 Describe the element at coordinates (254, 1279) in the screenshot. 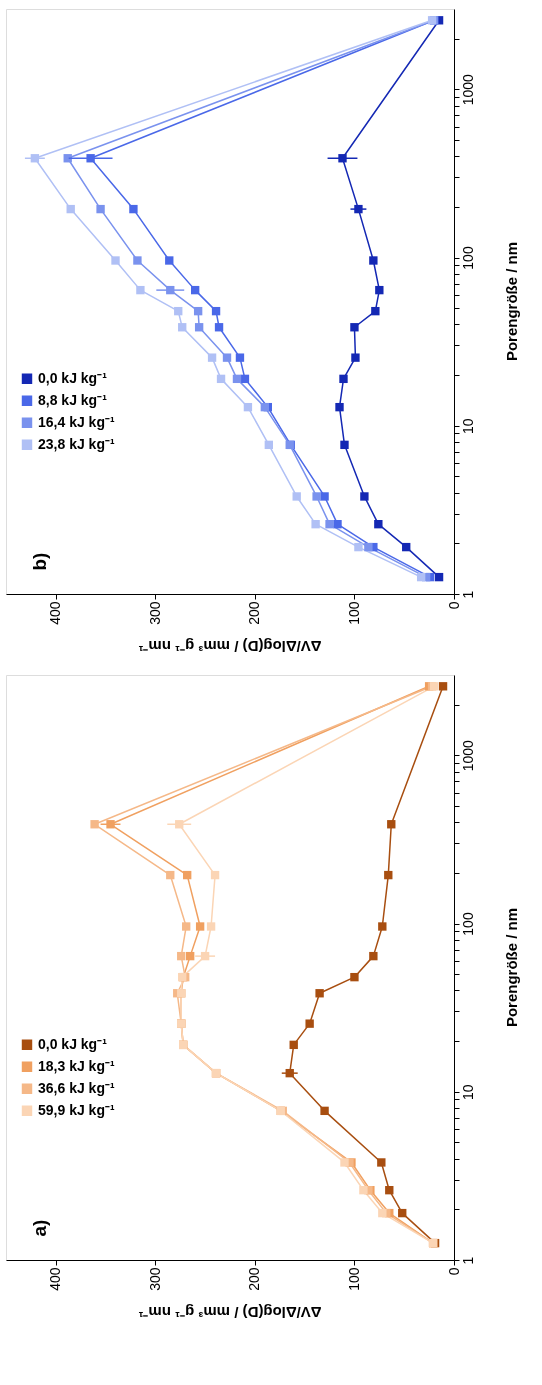

I see `x-tick-label: 200` at that location.